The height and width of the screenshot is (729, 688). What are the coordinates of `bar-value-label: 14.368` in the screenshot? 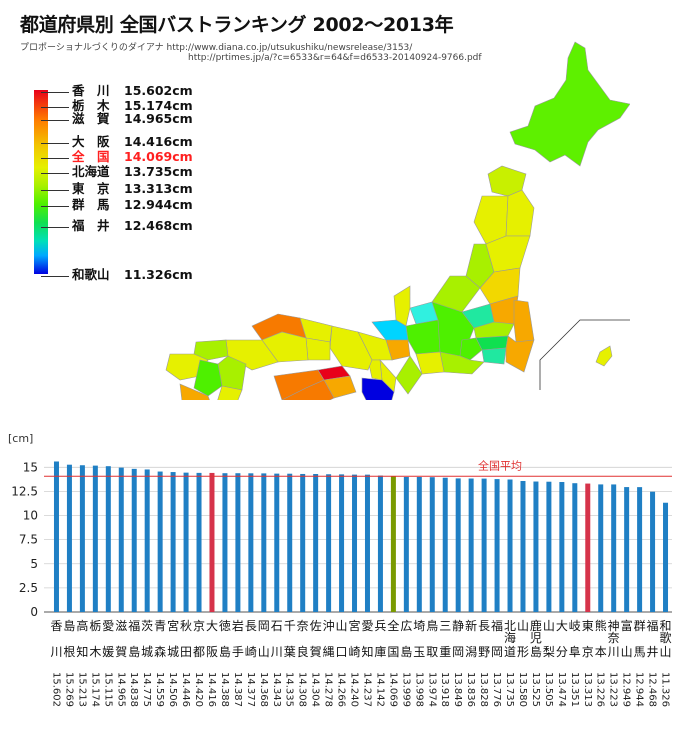 It's located at (263, 689).